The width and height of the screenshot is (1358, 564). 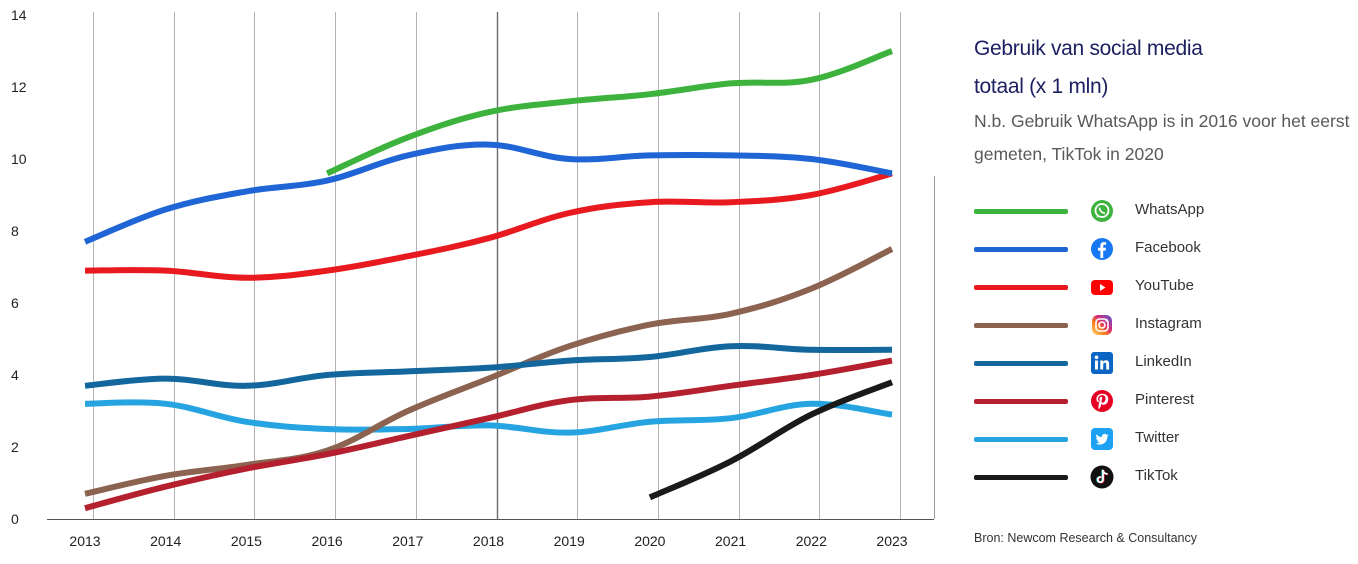 What do you see at coordinates (15, 303) in the screenshot?
I see `y-tick-label-6: 6` at bounding box center [15, 303].